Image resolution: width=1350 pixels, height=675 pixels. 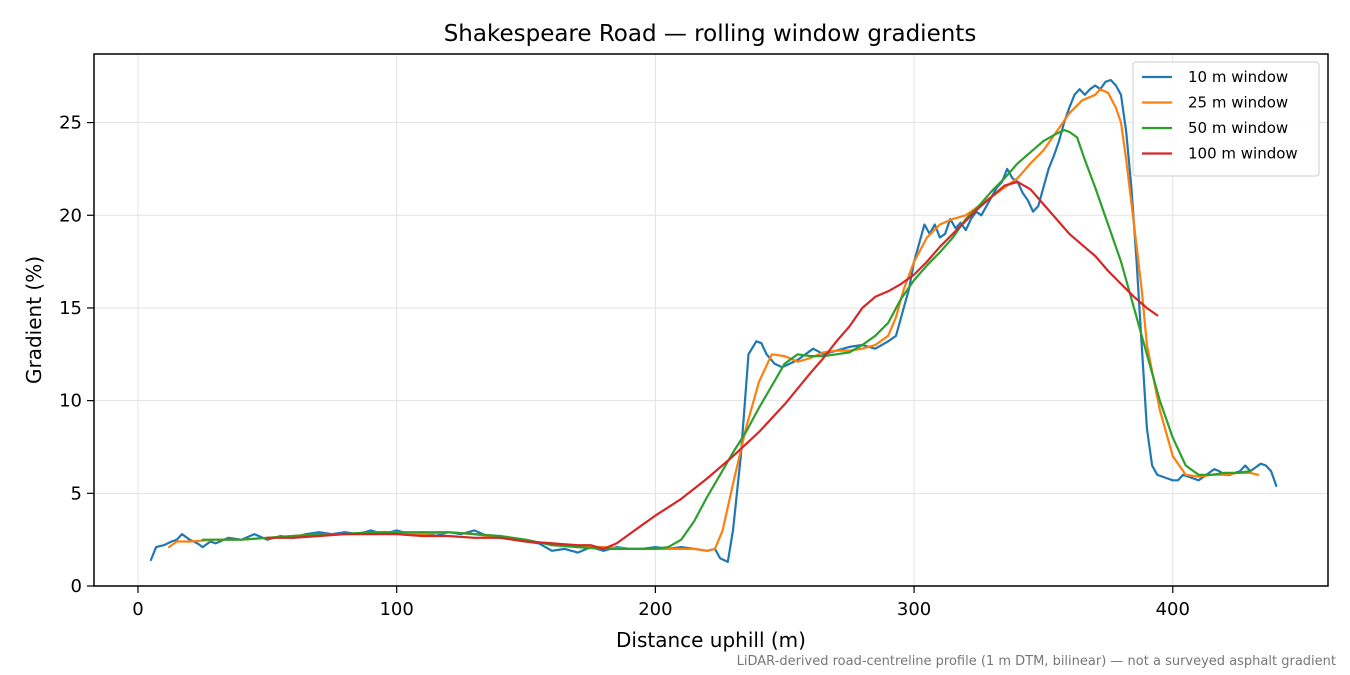 What do you see at coordinates (396, 609) in the screenshot?
I see `x-tick-label: 100` at bounding box center [396, 609].